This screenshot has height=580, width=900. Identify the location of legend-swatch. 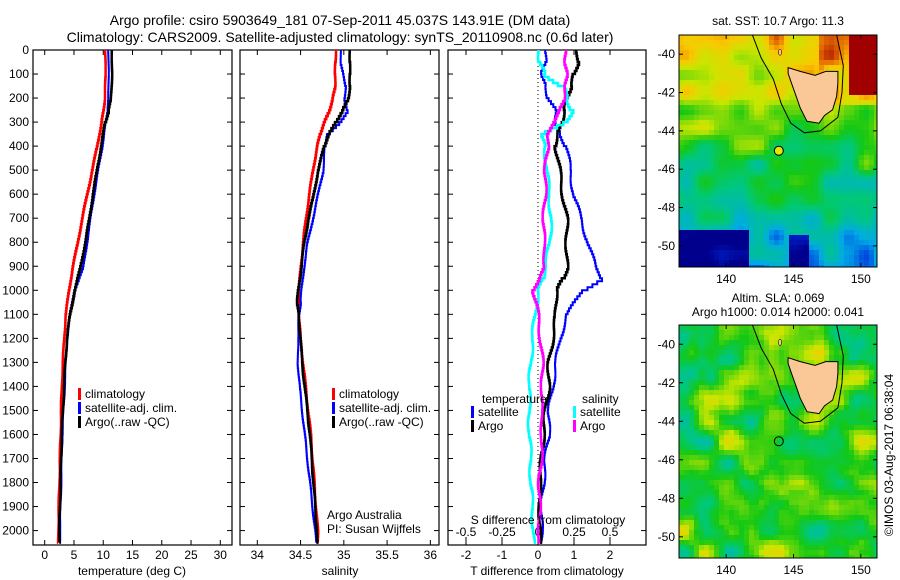
(574, 426).